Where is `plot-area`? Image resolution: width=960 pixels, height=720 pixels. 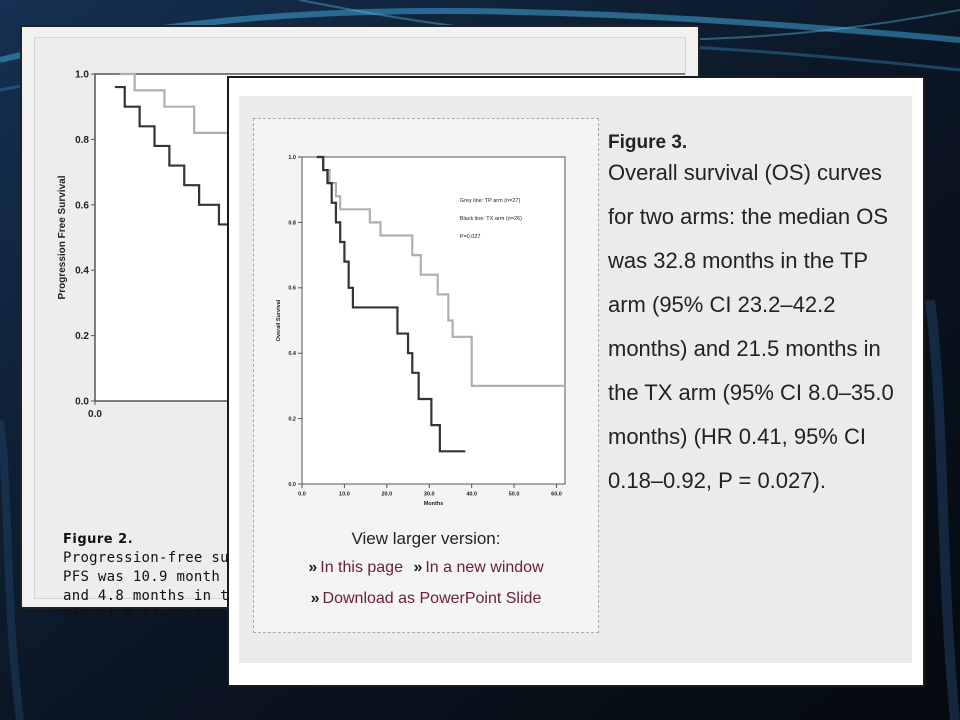
plot-area is located at coordinates (433, 320).